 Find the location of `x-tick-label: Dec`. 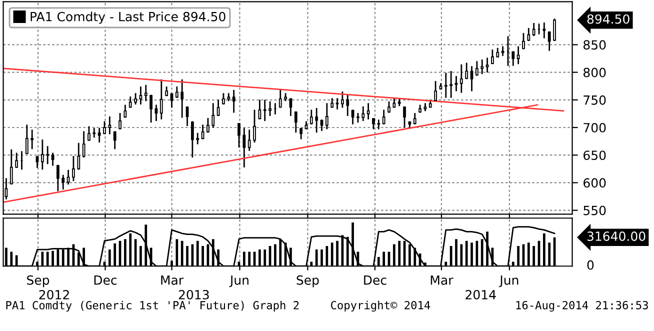

x-tick-label: Dec is located at coordinates (105, 280).